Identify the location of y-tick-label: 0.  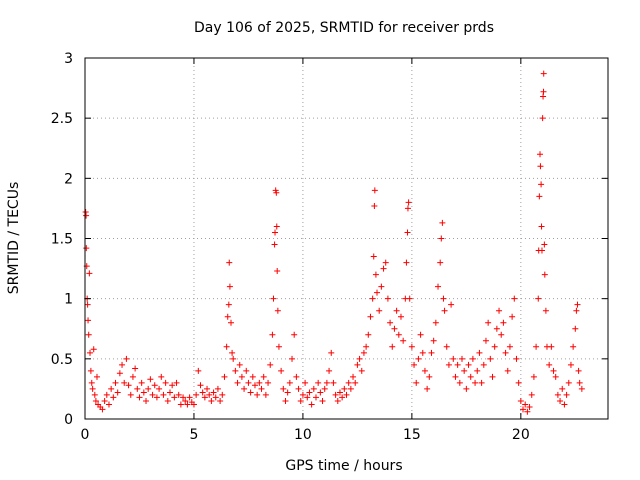
(68, 420).